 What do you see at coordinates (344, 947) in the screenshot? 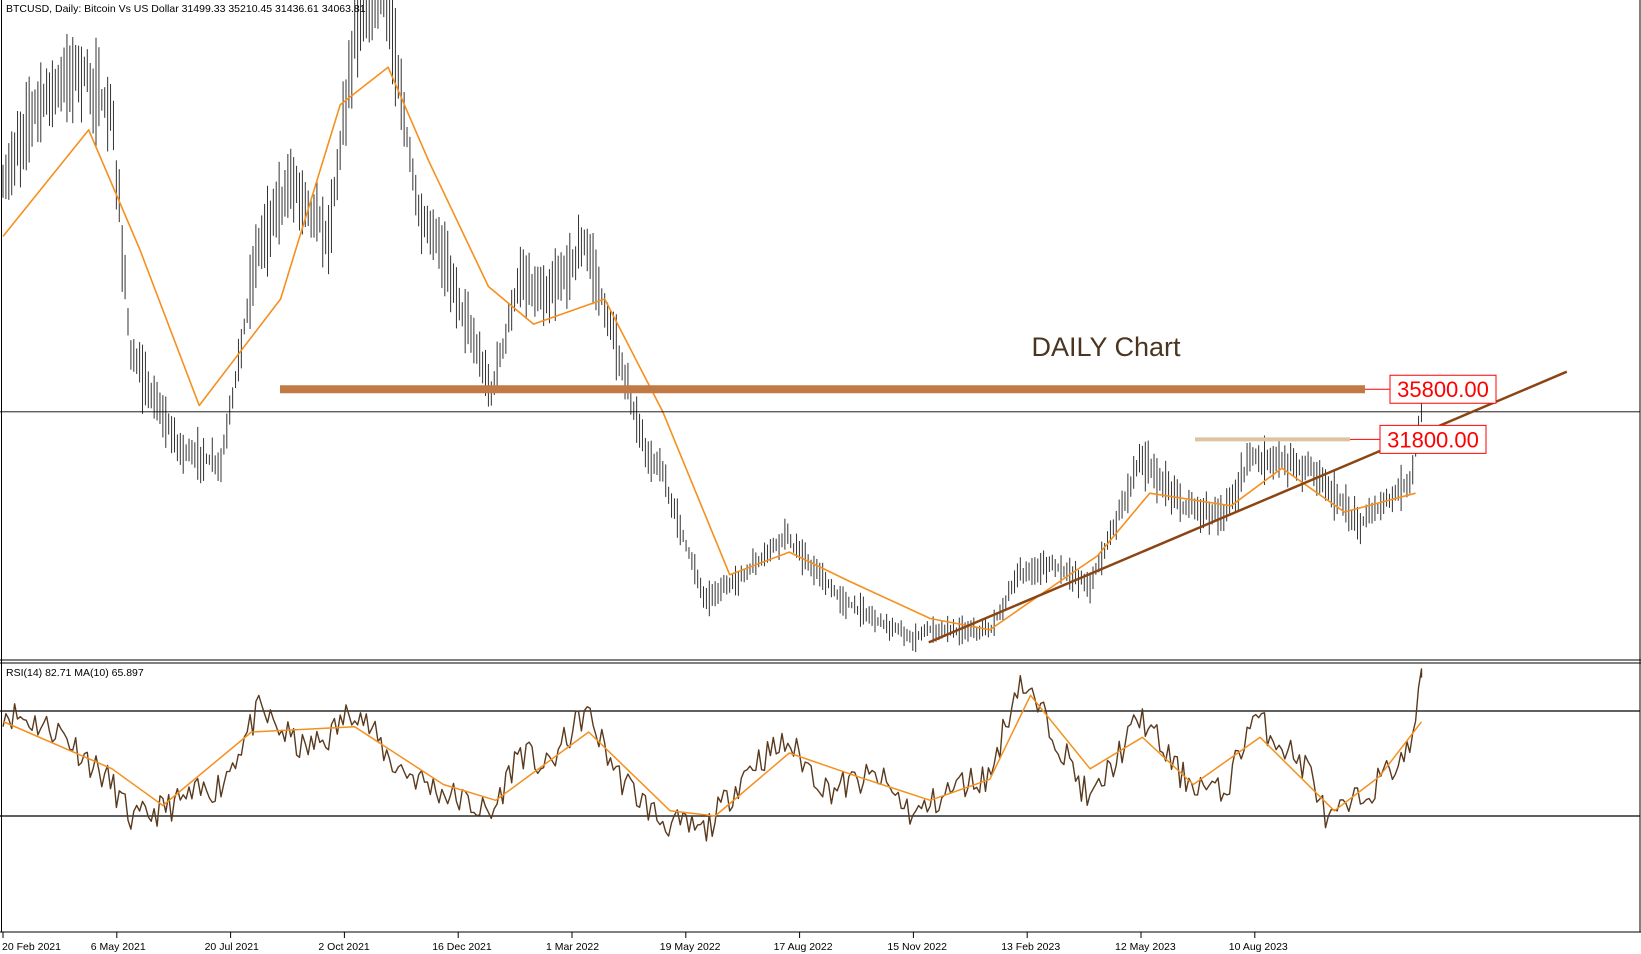
I see `time-axis-label: 2 Oct 2021` at bounding box center [344, 947].